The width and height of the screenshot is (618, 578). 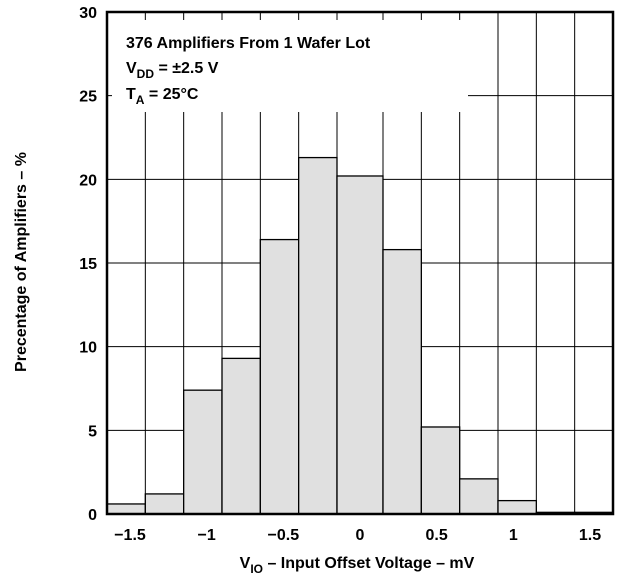 What do you see at coordinates (88, 180) in the screenshot?
I see `y-tick-label-4: 20` at bounding box center [88, 180].